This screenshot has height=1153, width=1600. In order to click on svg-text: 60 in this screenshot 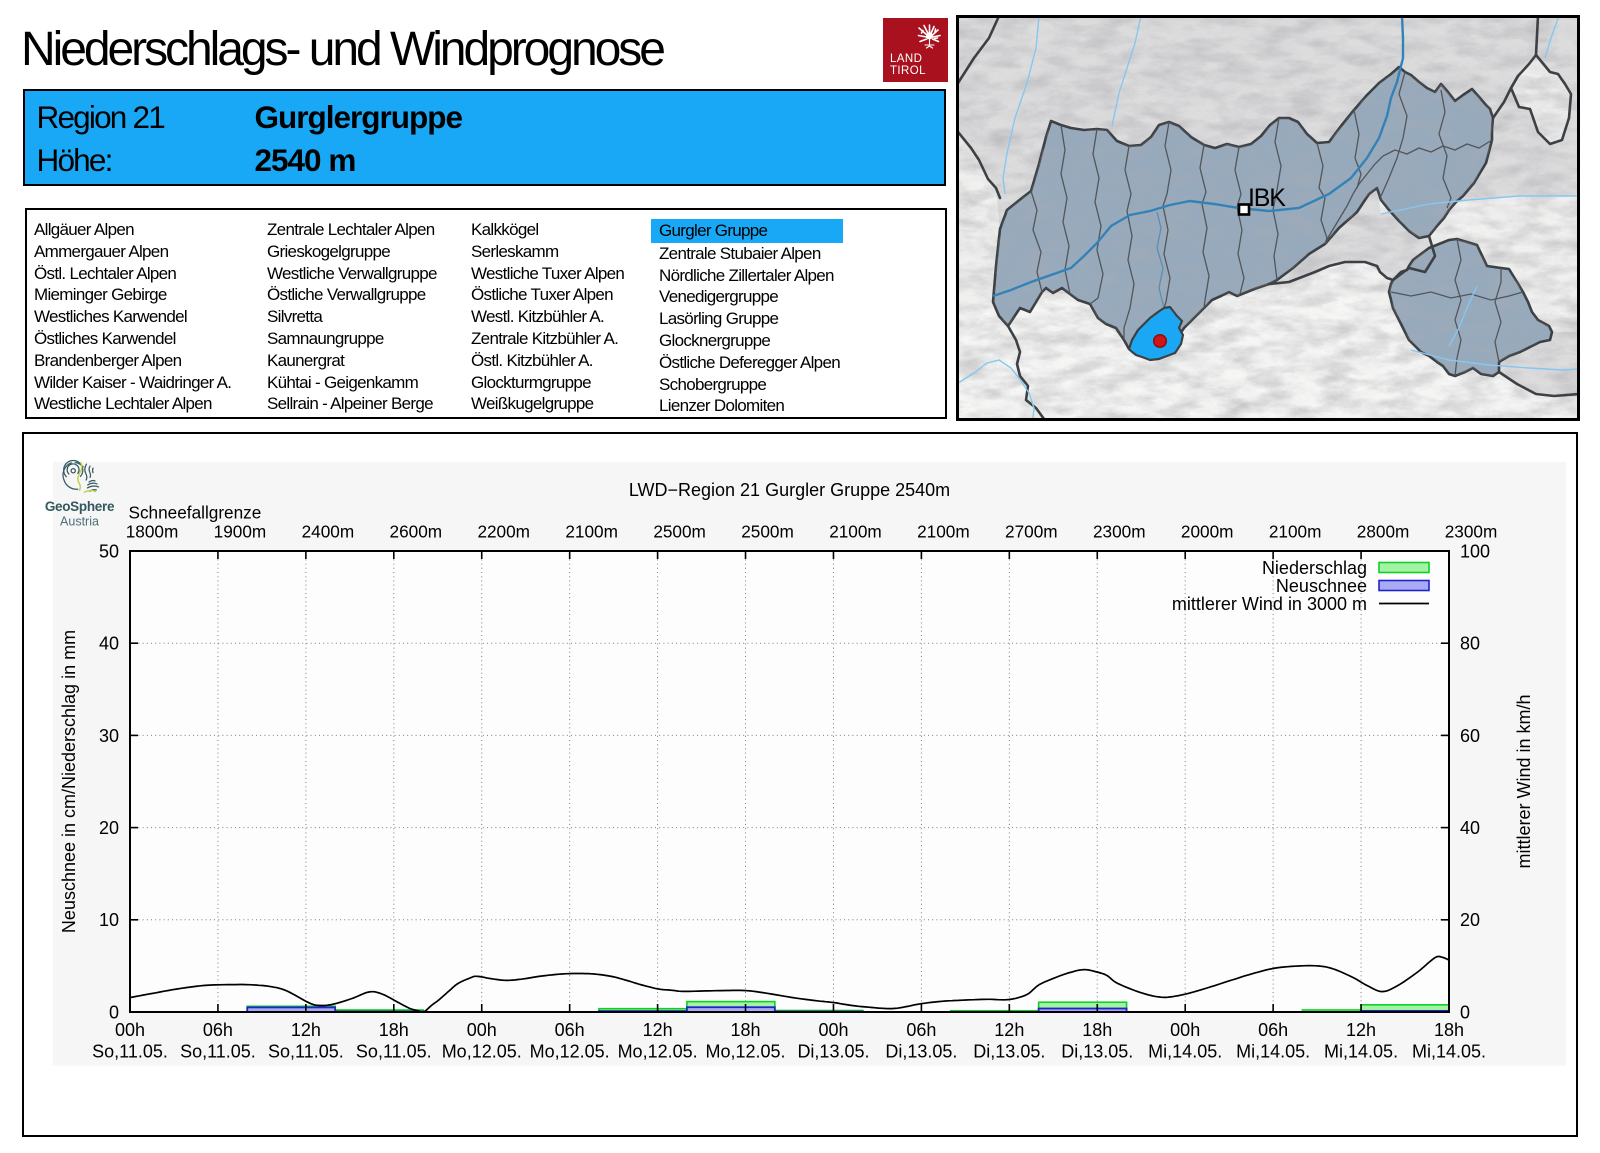, I will do `click(1470, 736)`.